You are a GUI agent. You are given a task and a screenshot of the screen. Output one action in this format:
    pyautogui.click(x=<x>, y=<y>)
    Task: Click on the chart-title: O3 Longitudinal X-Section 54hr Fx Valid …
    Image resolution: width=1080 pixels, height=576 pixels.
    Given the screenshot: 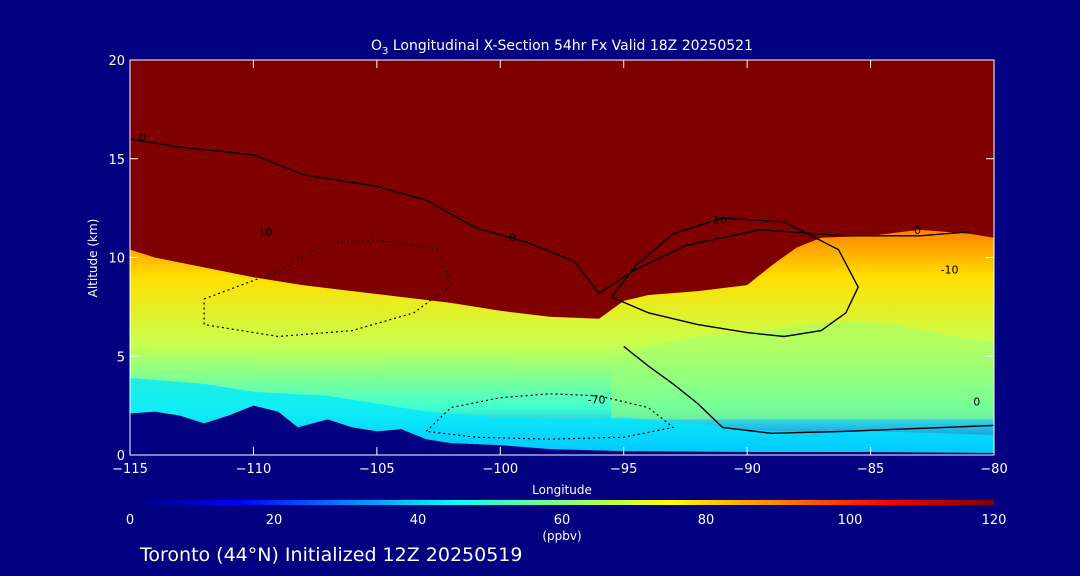 What is the action you would take?
    pyautogui.click(x=562, y=47)
    